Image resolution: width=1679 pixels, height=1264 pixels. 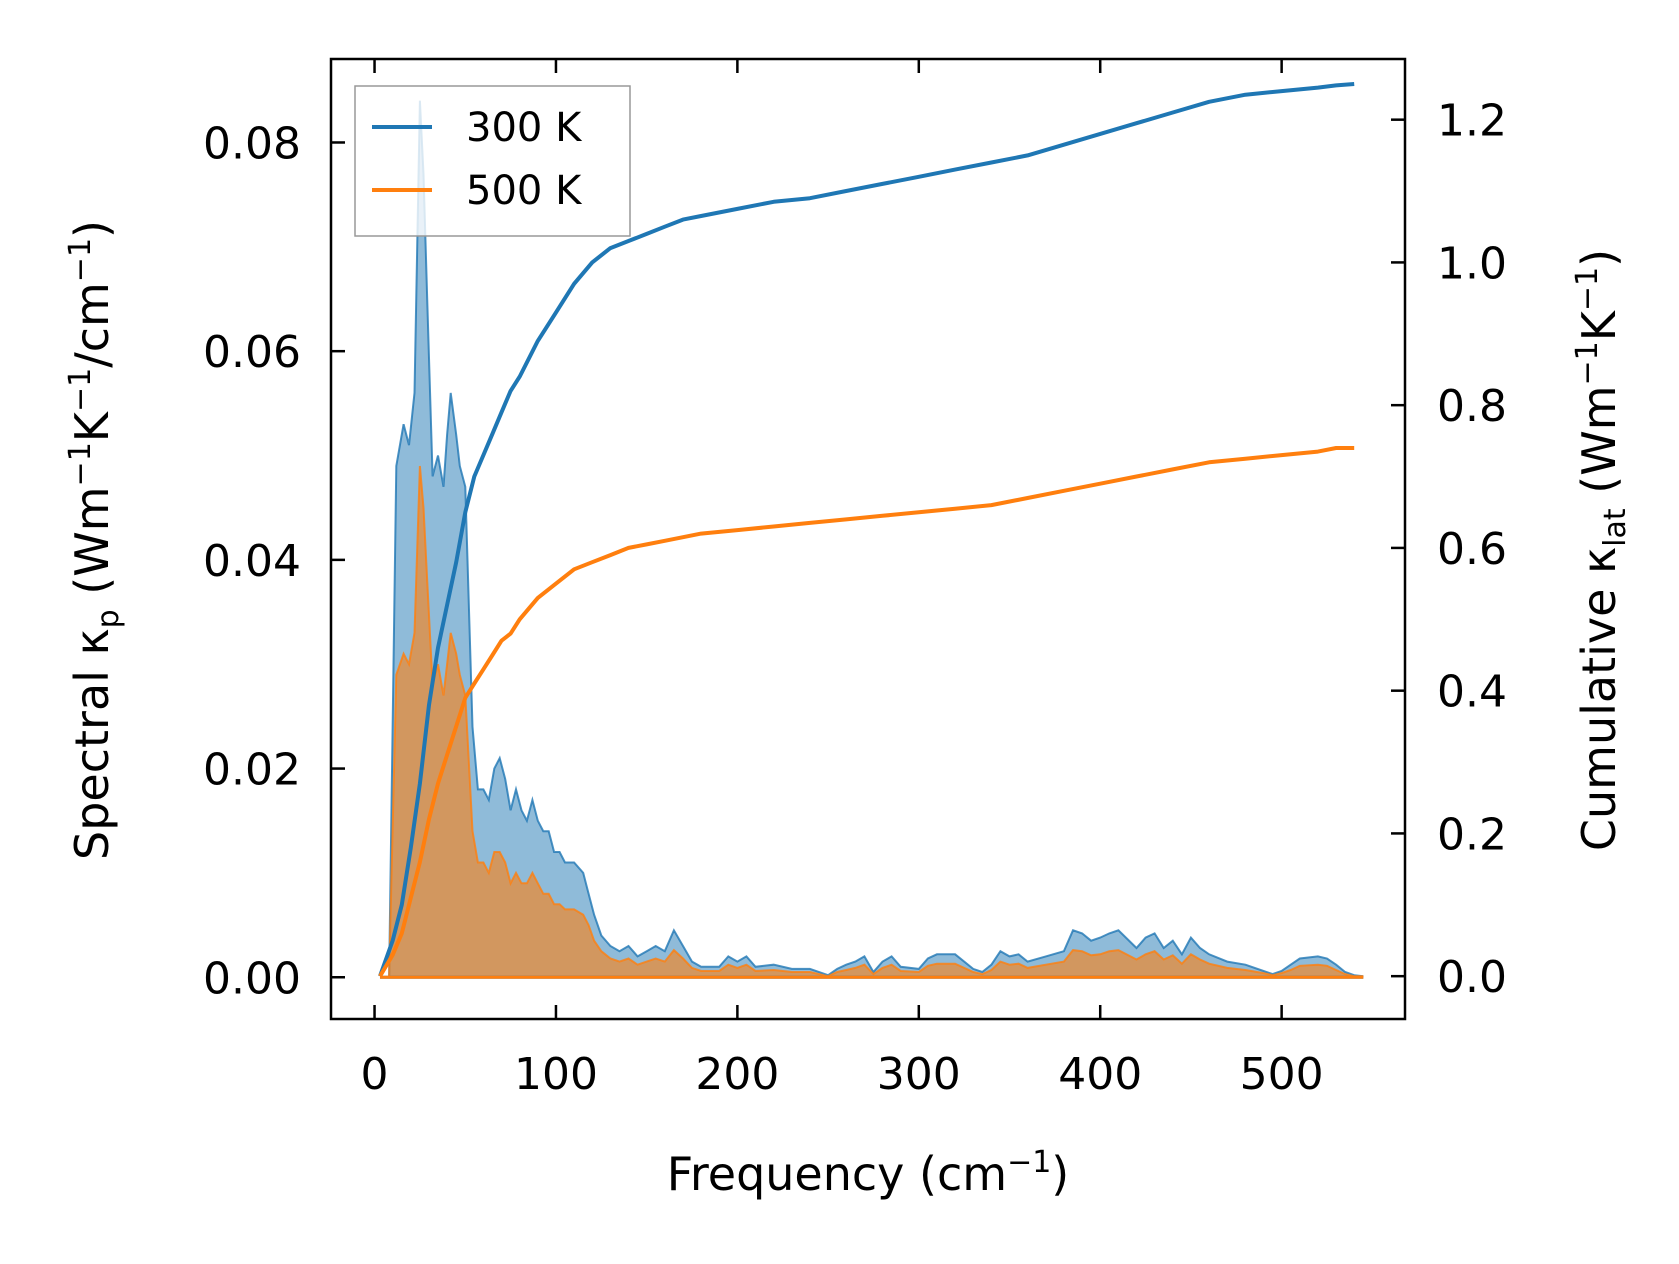 I want to click on y-axis-right: 0.0 0.2 0.4 0.6 0.8 1.0 1.2, so click(x=1449, y=549).